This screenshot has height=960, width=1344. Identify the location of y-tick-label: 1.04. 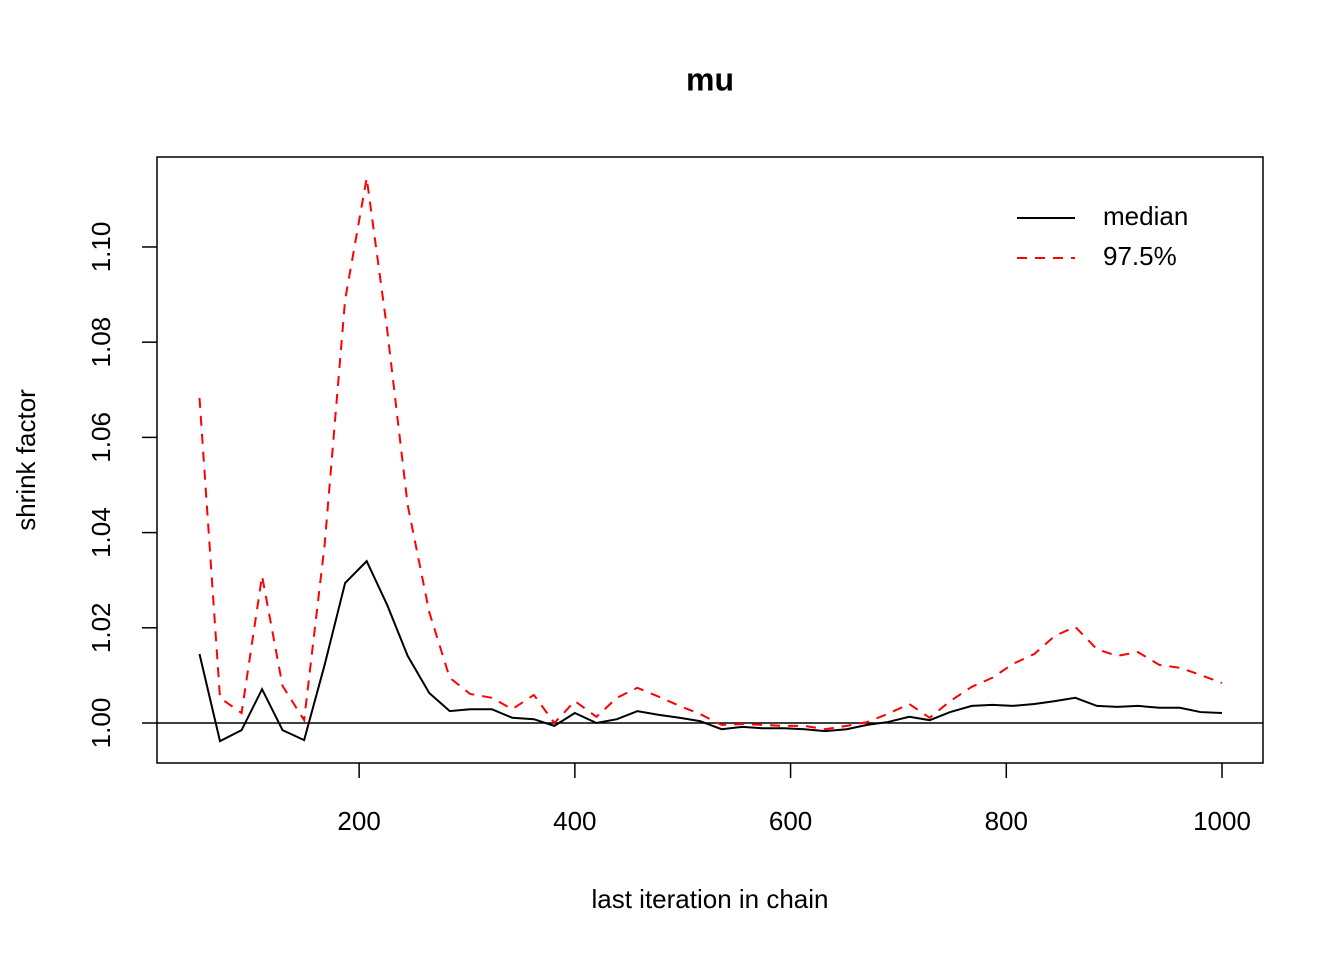
(101, 532).